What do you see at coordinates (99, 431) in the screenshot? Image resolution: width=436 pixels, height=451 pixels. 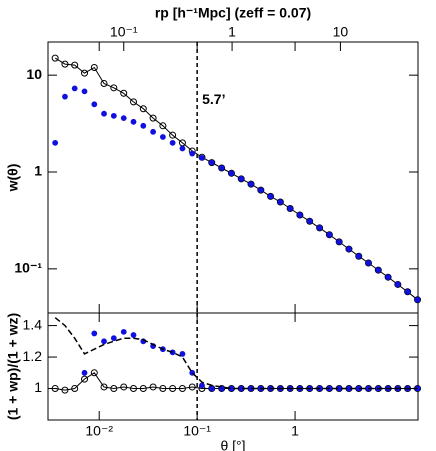 I see `x-tick-label: 10⁻²` at bounding box center [99, 431].